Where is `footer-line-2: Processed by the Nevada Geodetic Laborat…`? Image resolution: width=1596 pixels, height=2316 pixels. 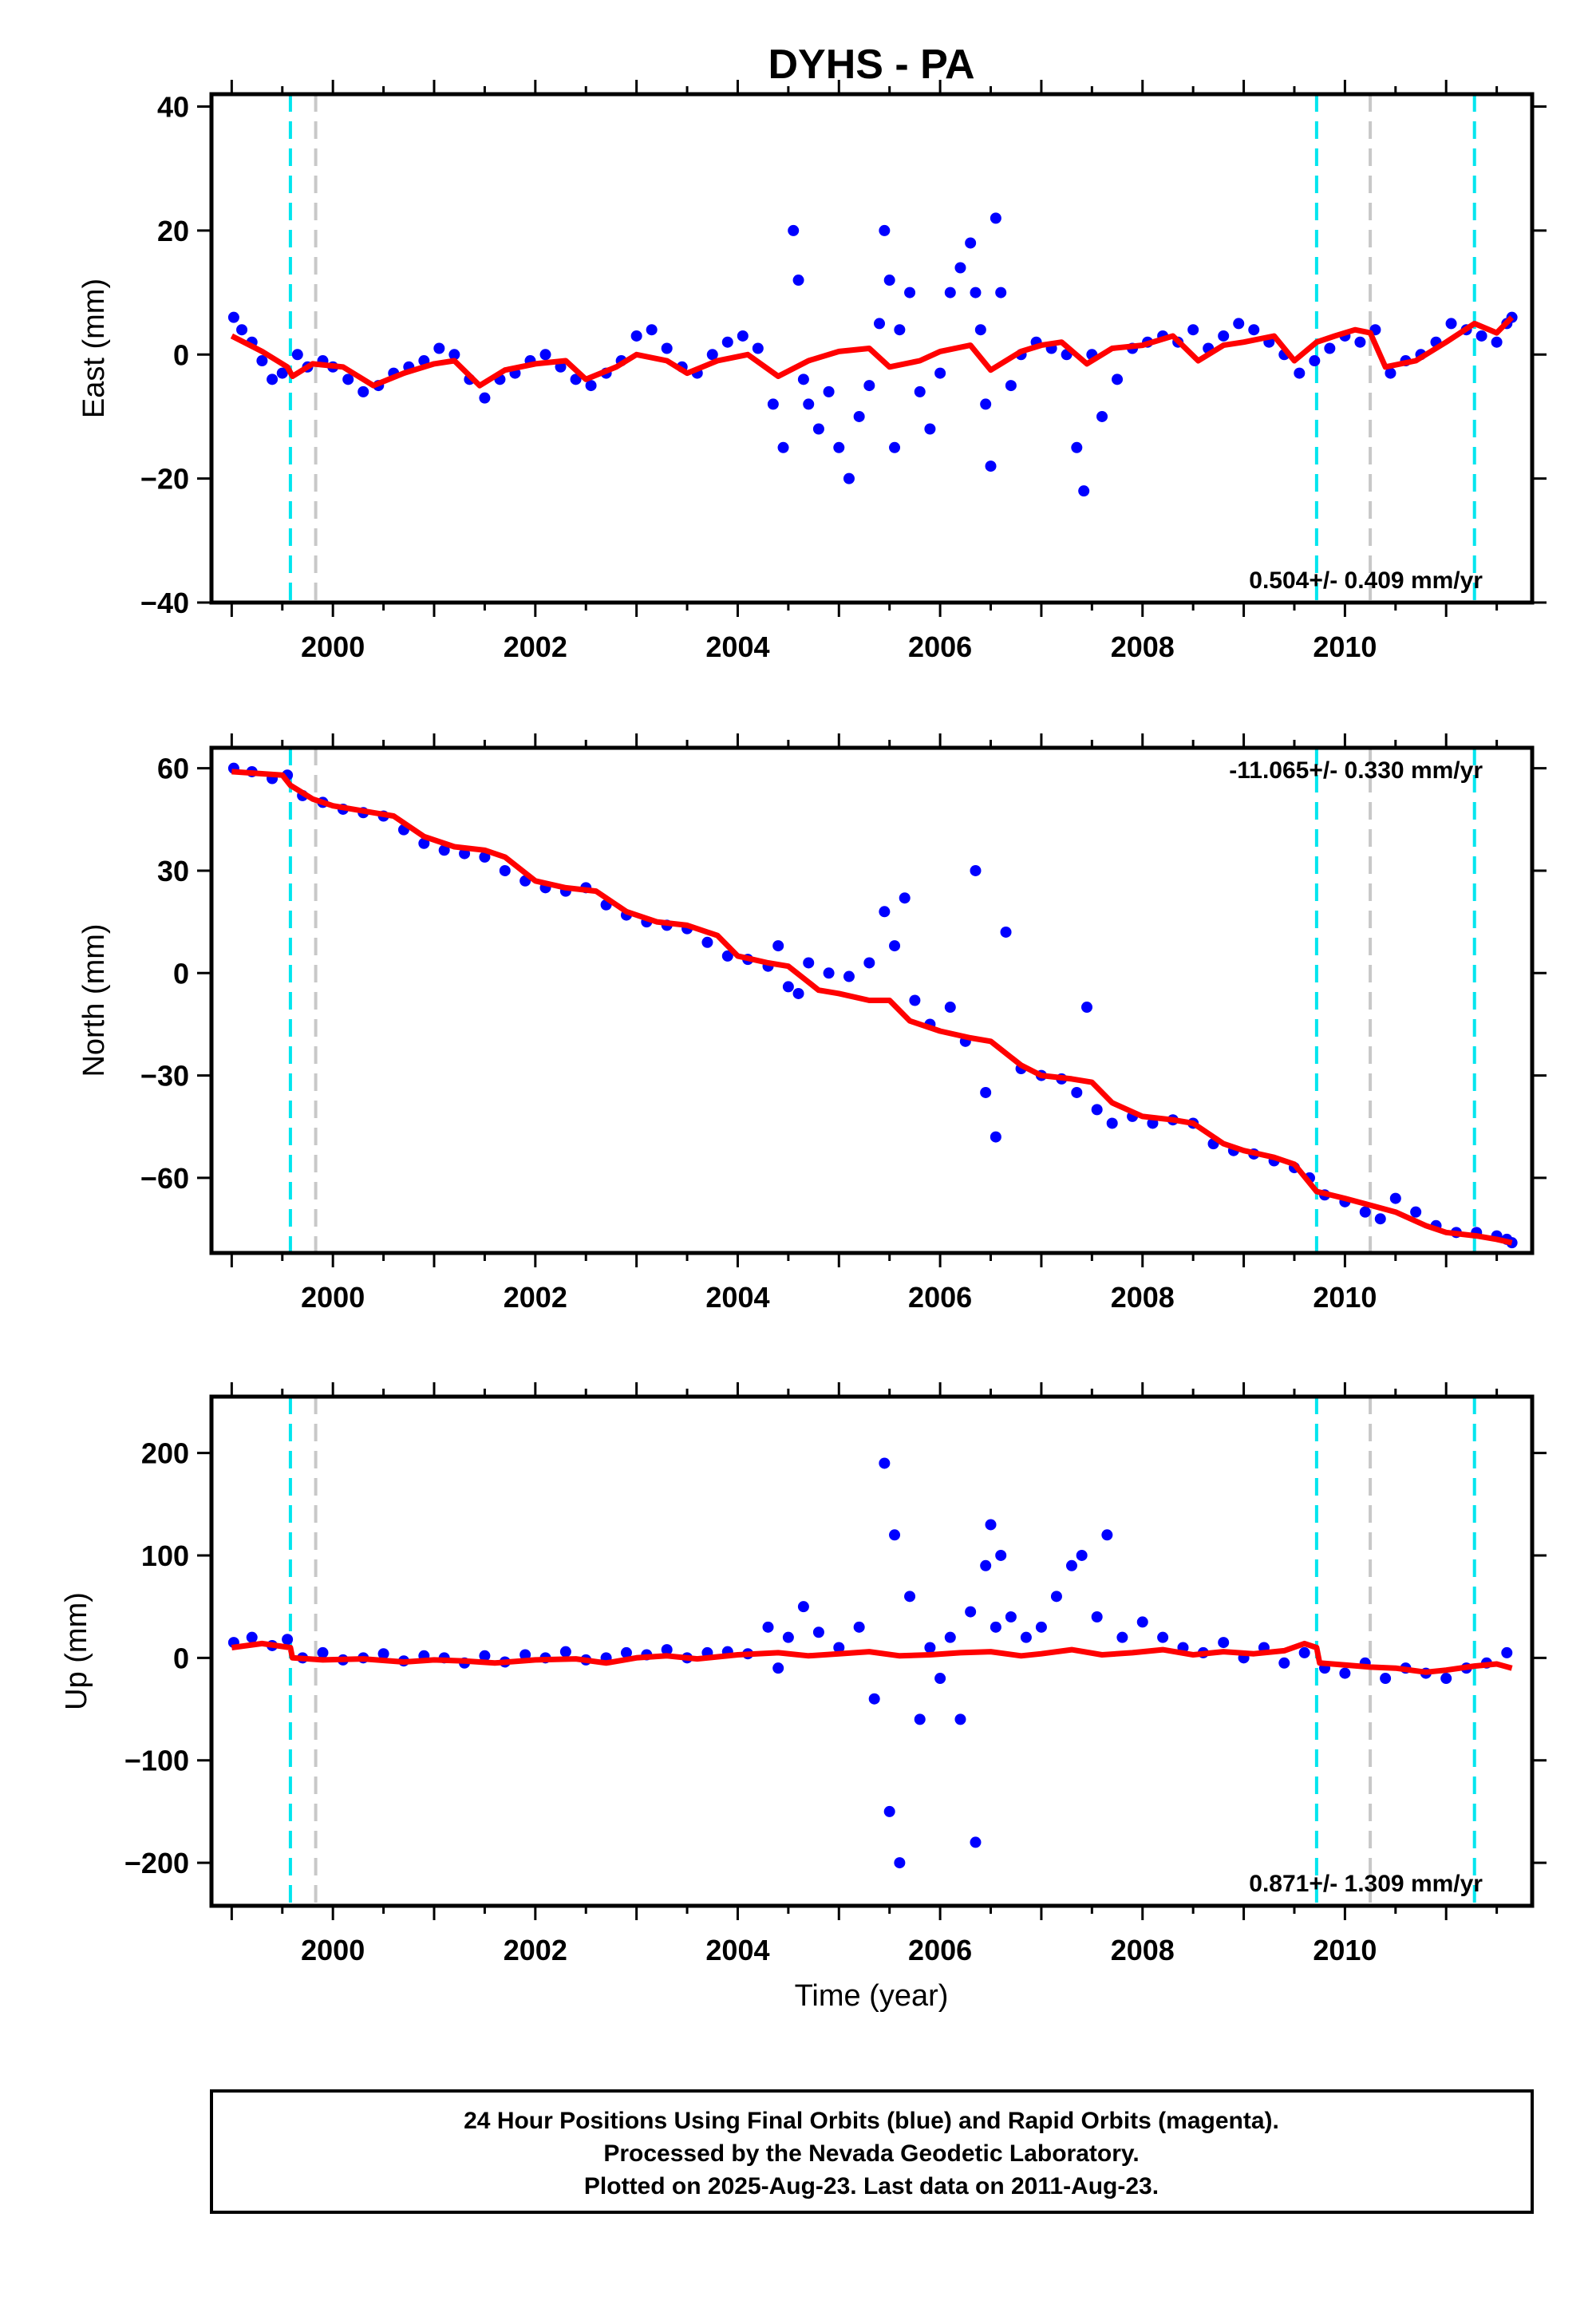
footer-line-2: Processed by the Nevada Geodetic Laborat… is located at coordinates (871, 2153).